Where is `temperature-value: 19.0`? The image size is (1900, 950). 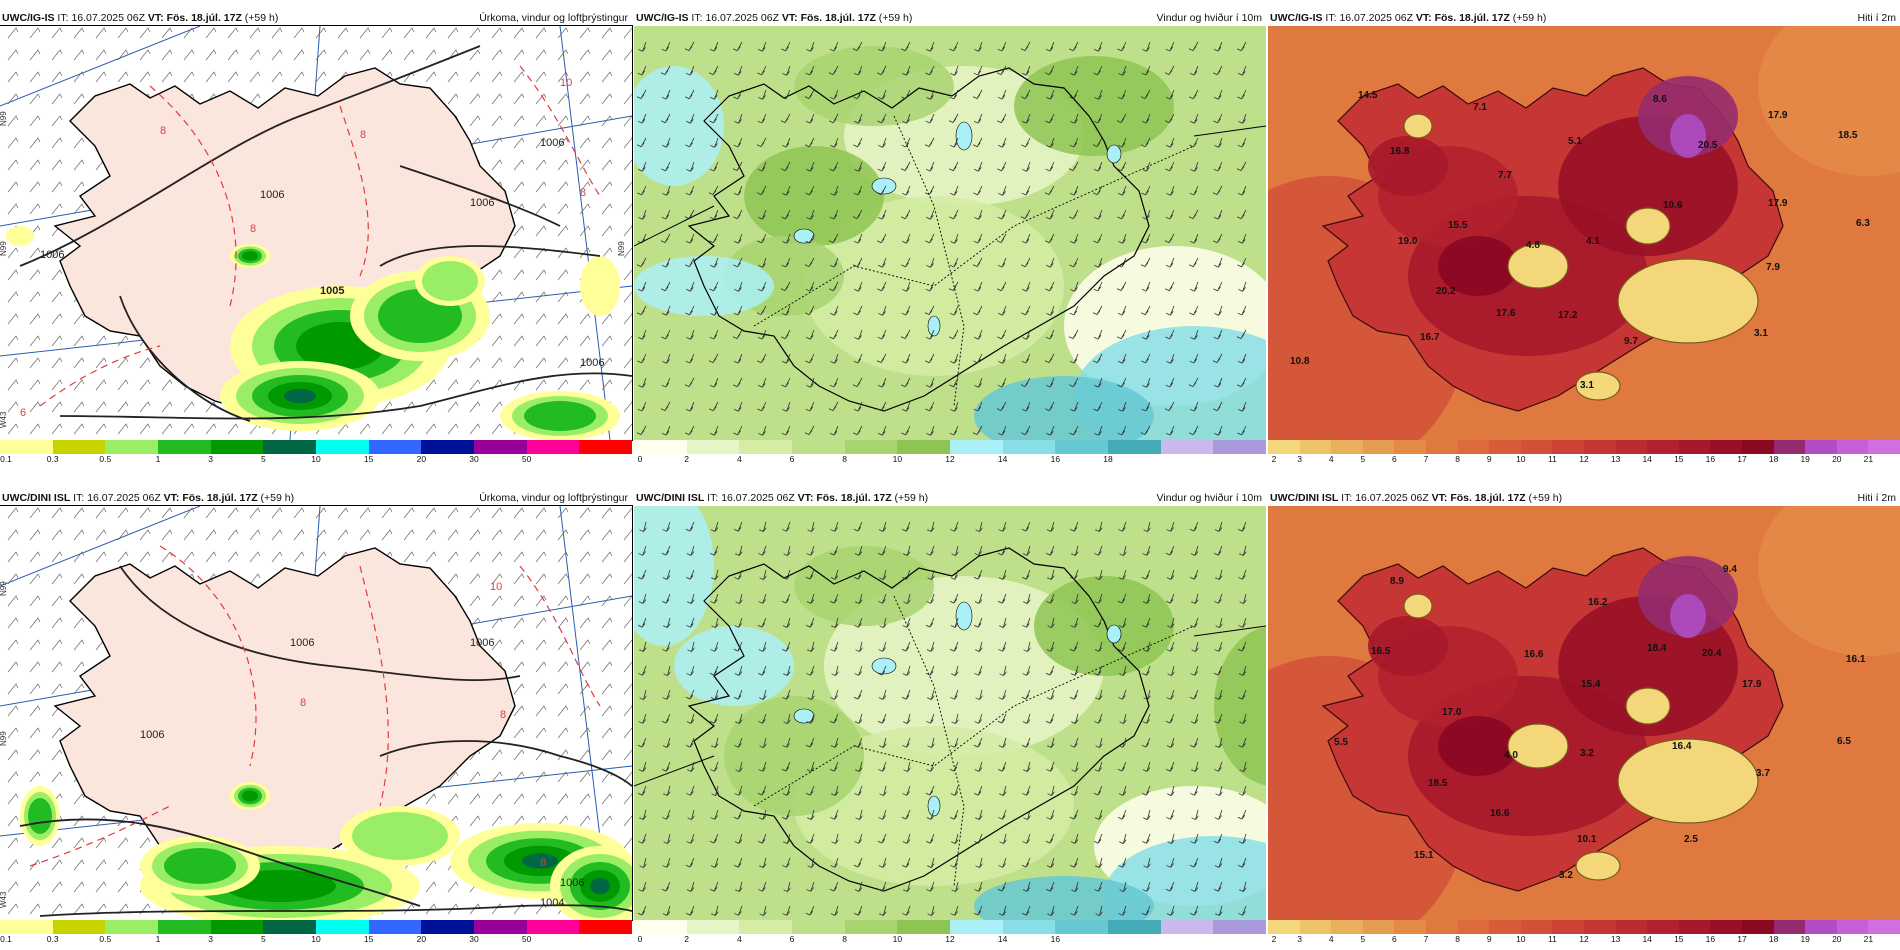 temperature-value: 19.0 is located at coordinates (1408, 241).